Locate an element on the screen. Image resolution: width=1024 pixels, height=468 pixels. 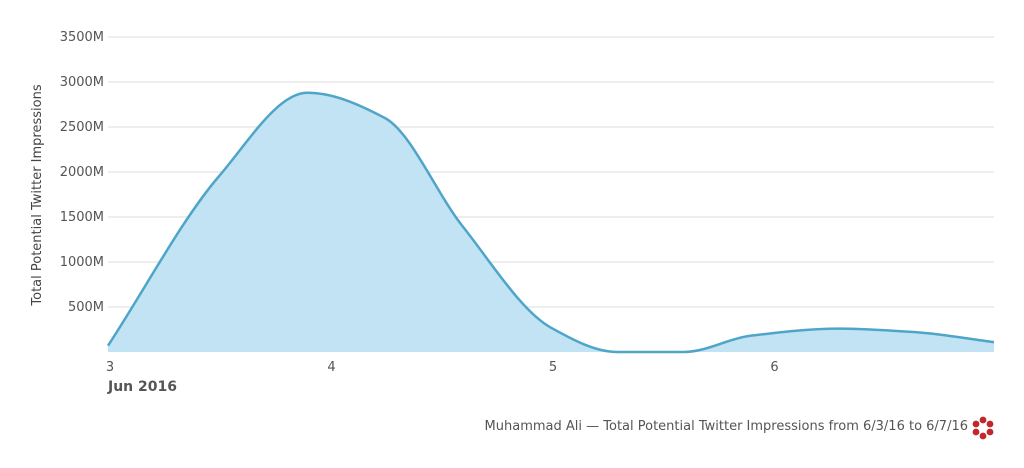
y-tick-label: 2000M is located at coordinates (82, 172).